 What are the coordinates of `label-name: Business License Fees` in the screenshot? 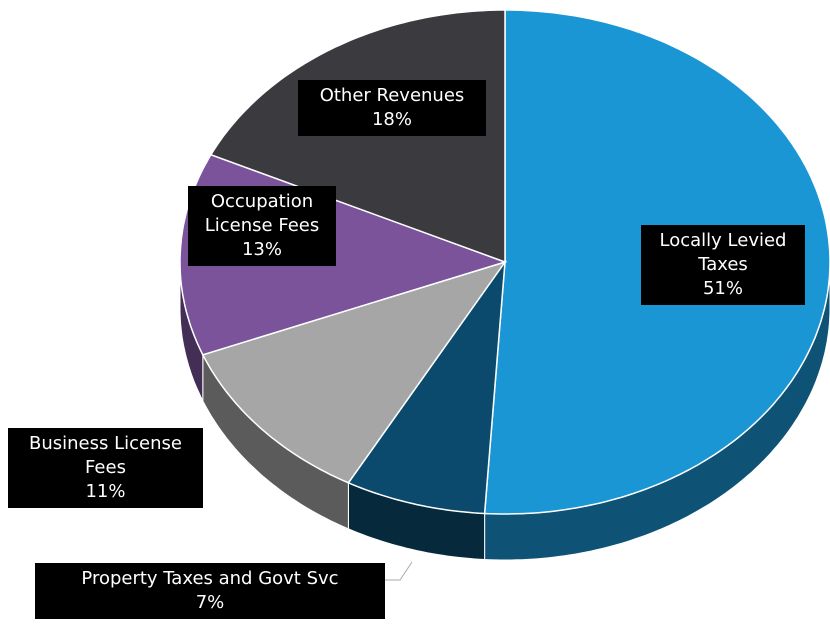 It's located at (105, 455).